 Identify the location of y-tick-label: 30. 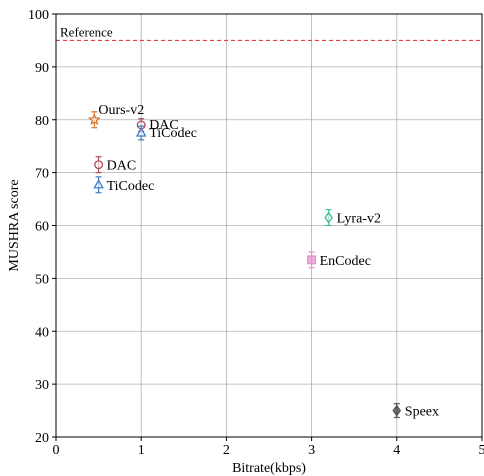
(42, 385).